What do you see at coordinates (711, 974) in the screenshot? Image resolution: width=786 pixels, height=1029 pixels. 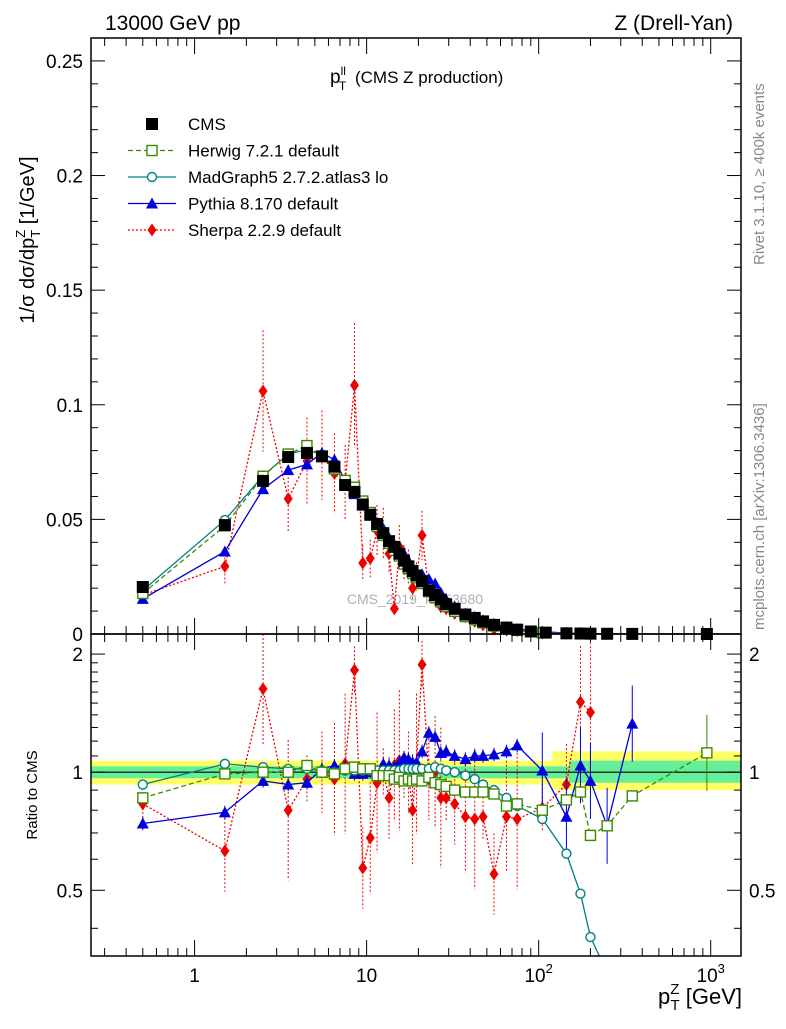 I see `x-tick-label: 10³` at bounding box center [711, 974].